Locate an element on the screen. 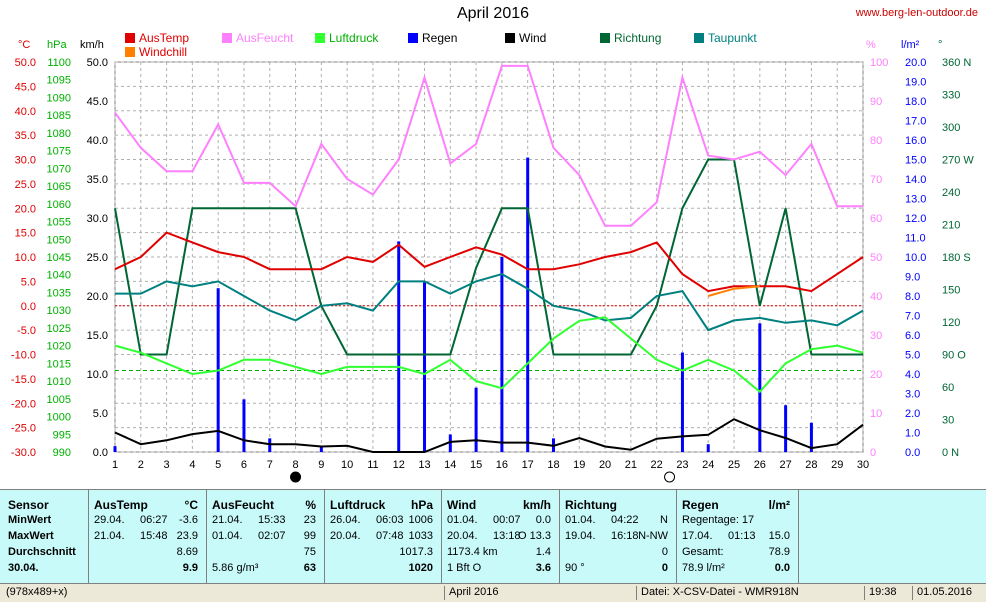 The height and width of the screenshot is (602, 986). temp-tick-label: 40.0 is located at coordinates (25, 112).